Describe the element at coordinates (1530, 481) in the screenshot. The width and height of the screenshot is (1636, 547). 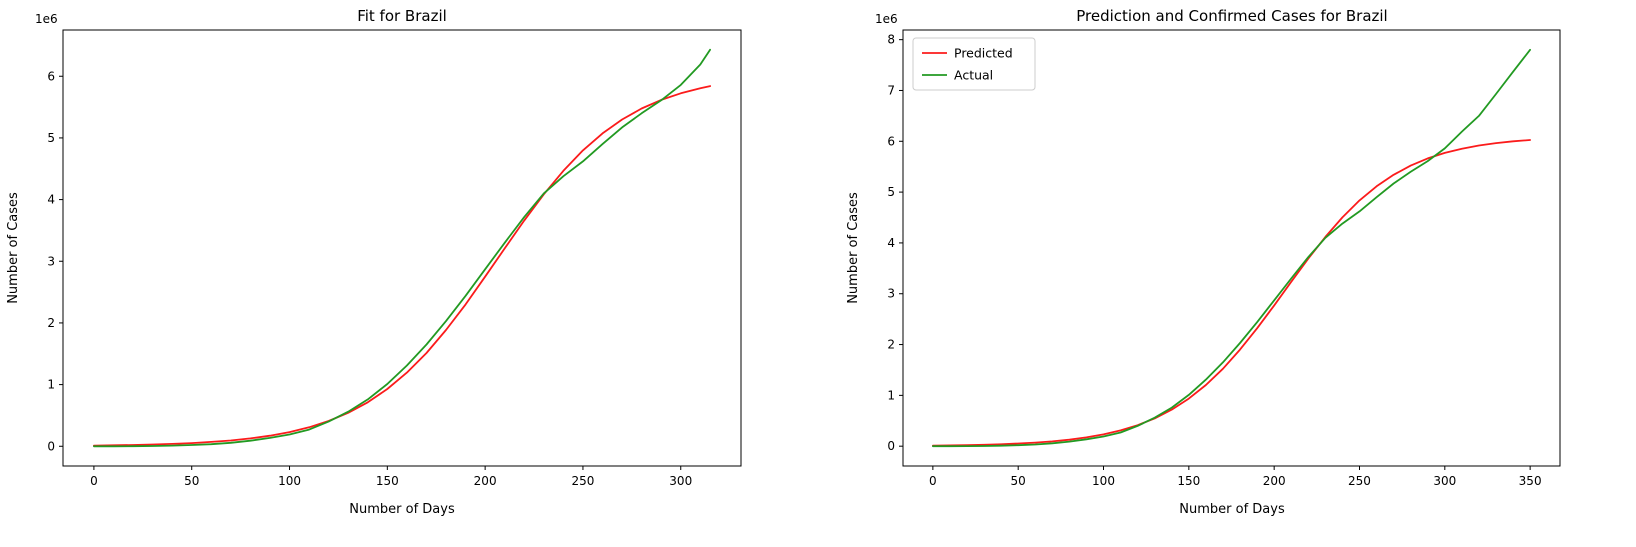
I see `x-tick-label: 350` at that location.